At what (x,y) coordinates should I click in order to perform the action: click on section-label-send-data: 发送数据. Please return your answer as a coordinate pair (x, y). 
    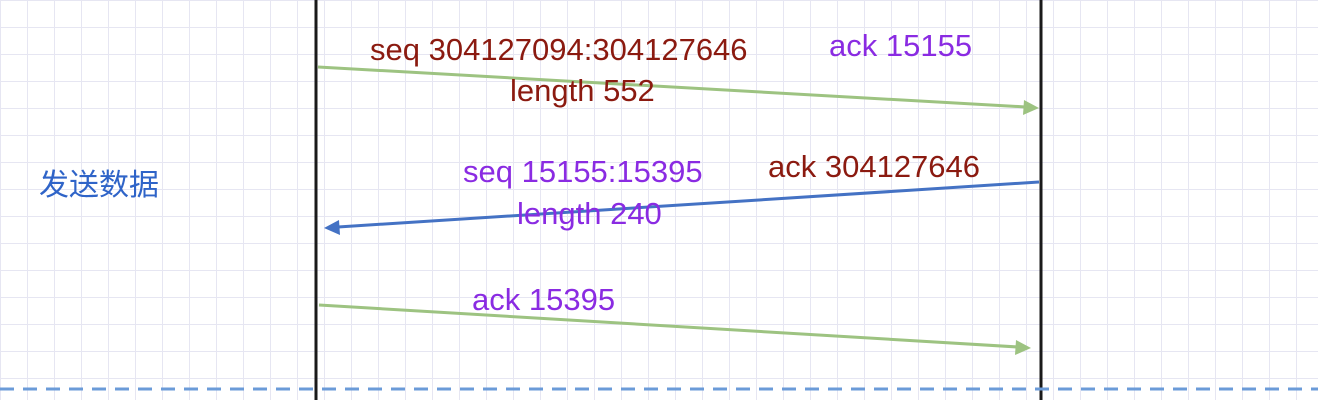
    Looking at the image, I should click on (99, 185).